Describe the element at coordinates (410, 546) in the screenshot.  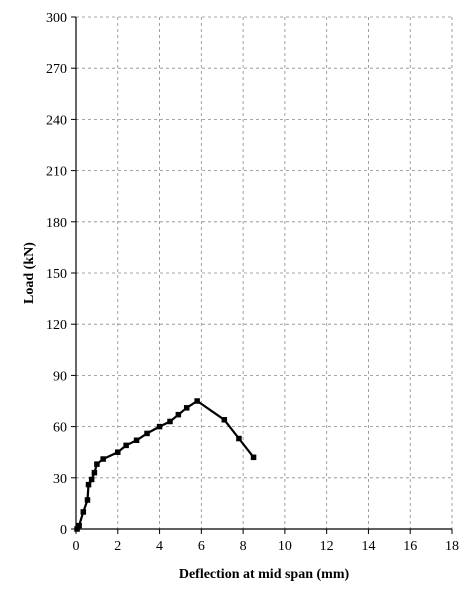
I see `x-tick-label: 16` at that location.